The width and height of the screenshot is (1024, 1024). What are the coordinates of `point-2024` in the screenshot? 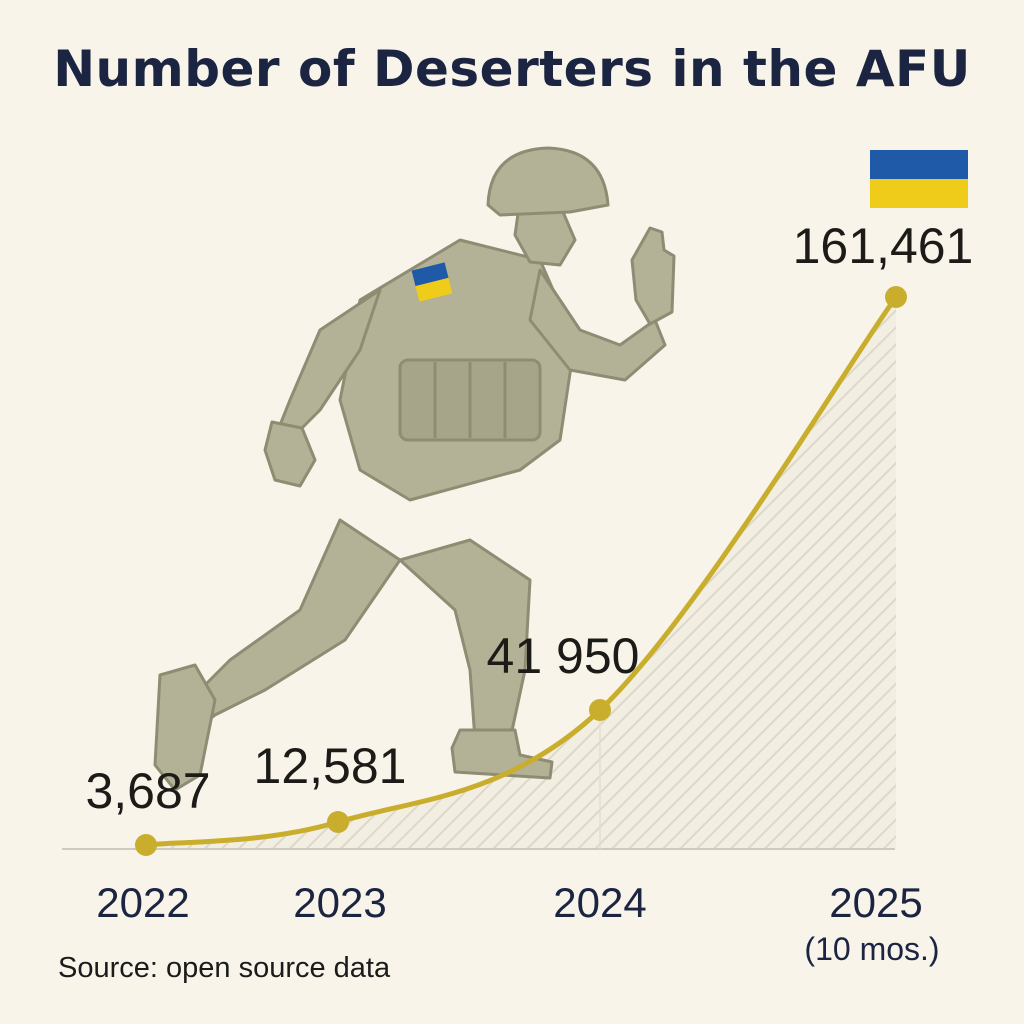 It's located at (600, 710).